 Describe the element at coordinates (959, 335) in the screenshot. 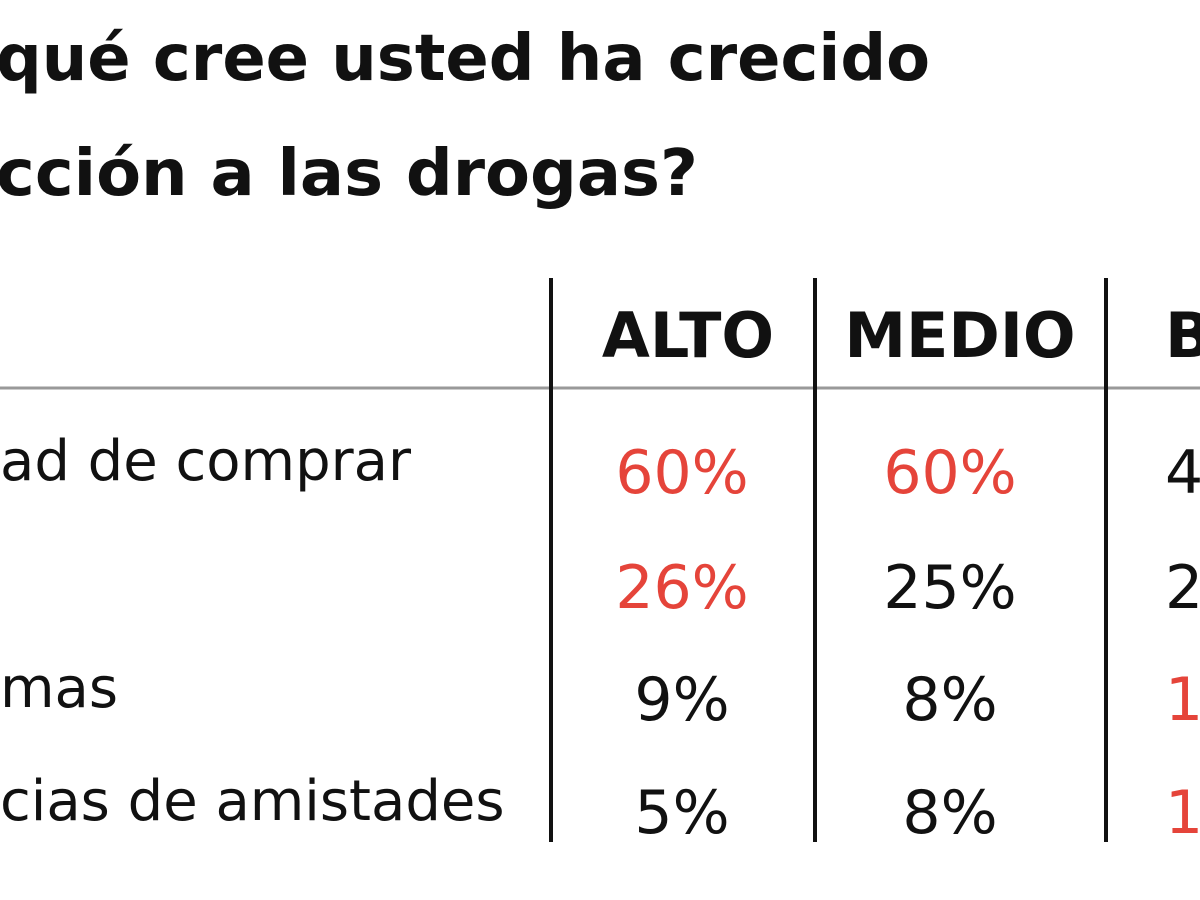

I see `column-header: MEDIO` at that location.